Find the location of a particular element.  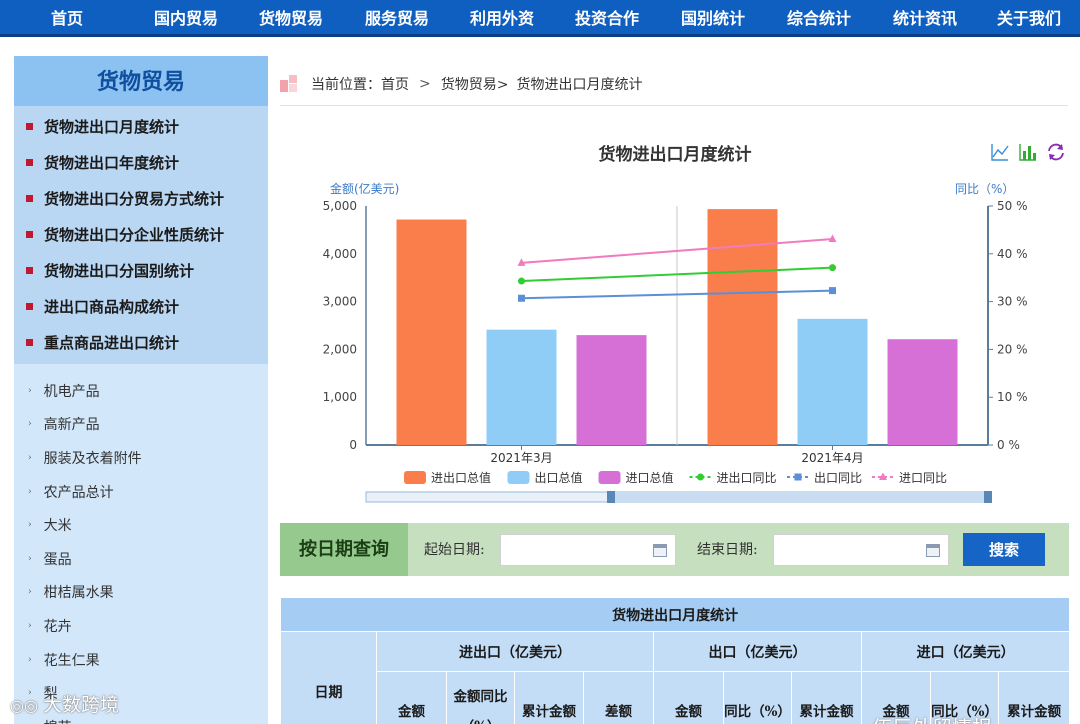

sidebar-main-item: 货物进出口年度统计 is located at coordinates (141, 162).